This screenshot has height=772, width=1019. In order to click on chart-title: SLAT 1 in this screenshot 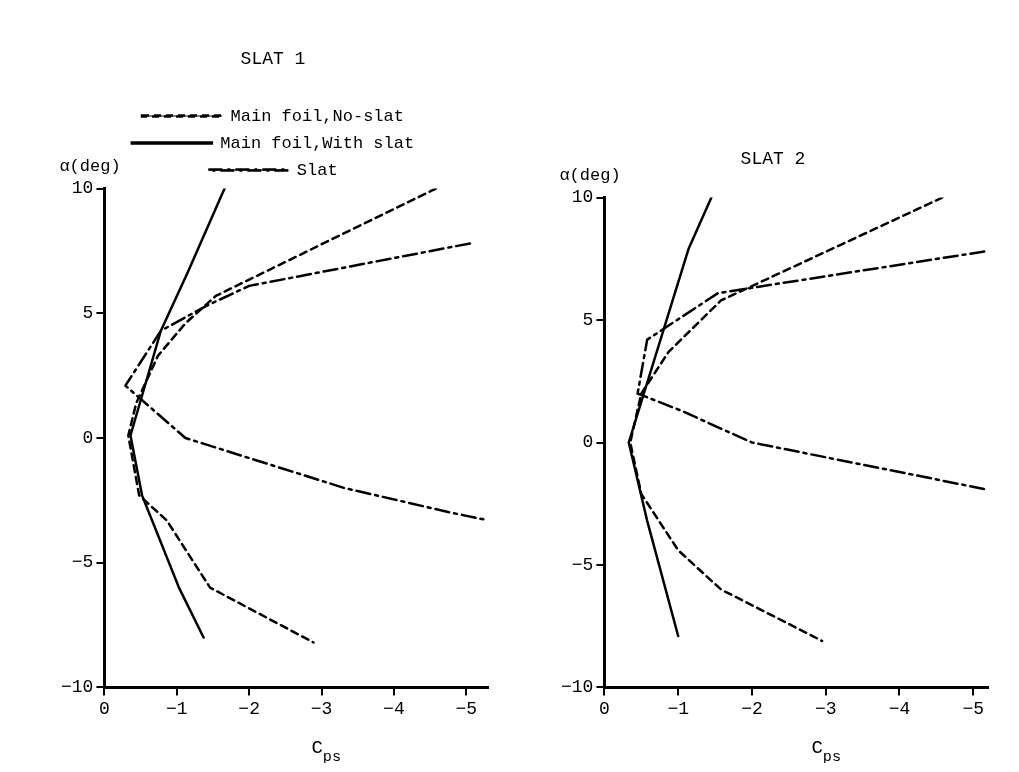, I will do `click(273, 58)`.